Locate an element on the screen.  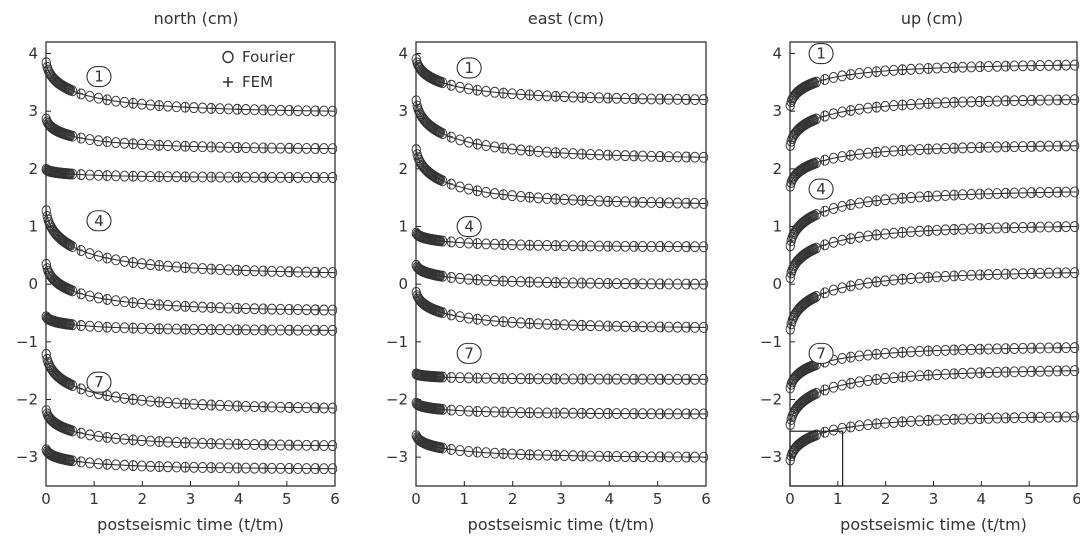
x-tick-label: 3 is located at coordinates (561, 499).